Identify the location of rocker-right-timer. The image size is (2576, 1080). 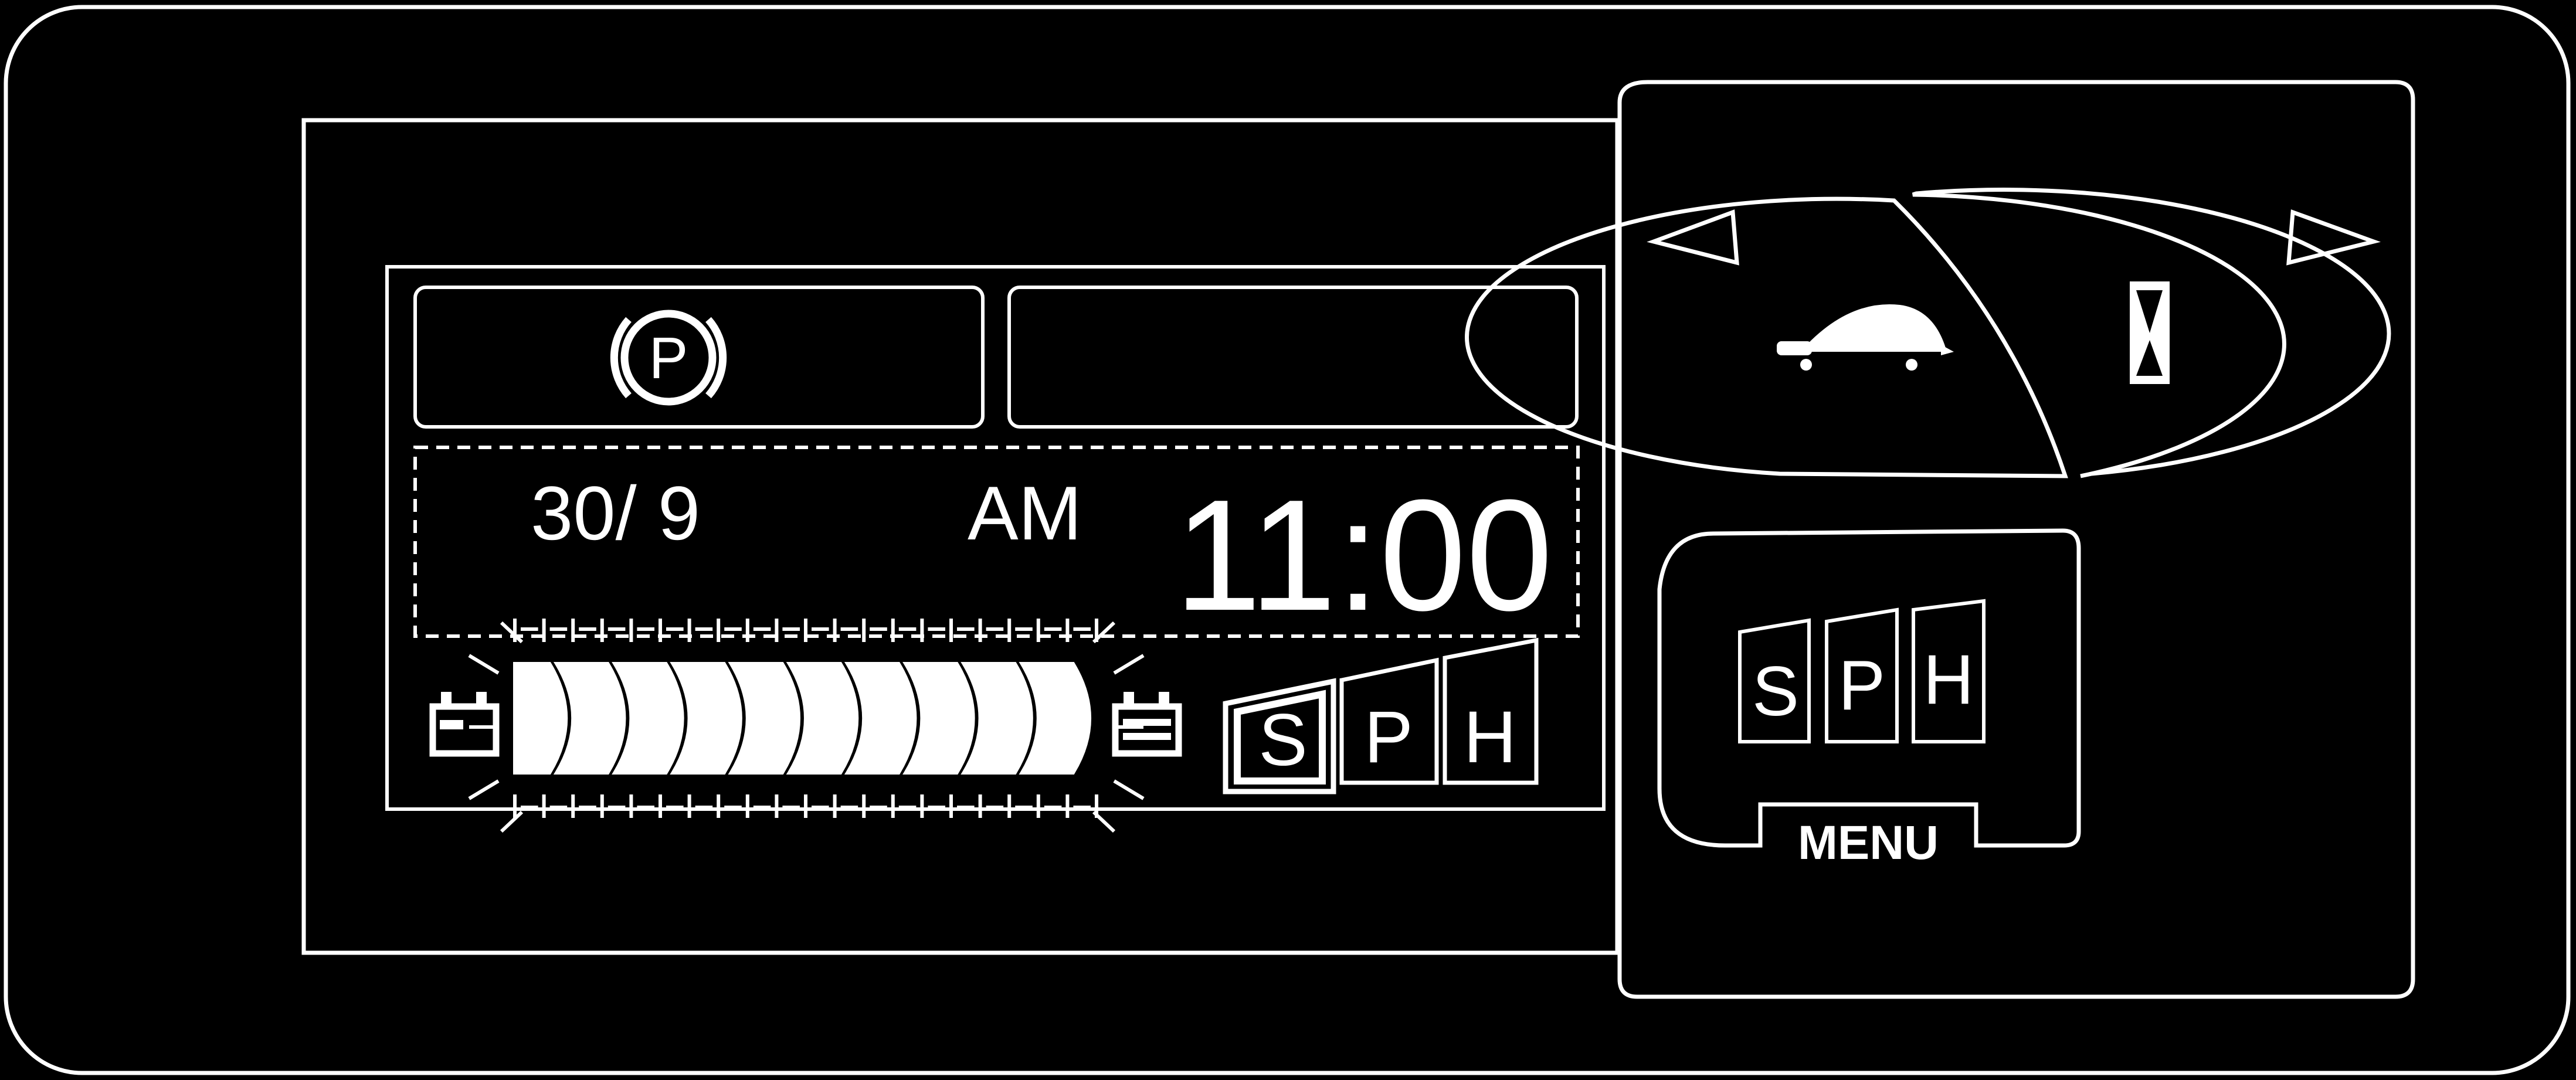
(2151, 333).